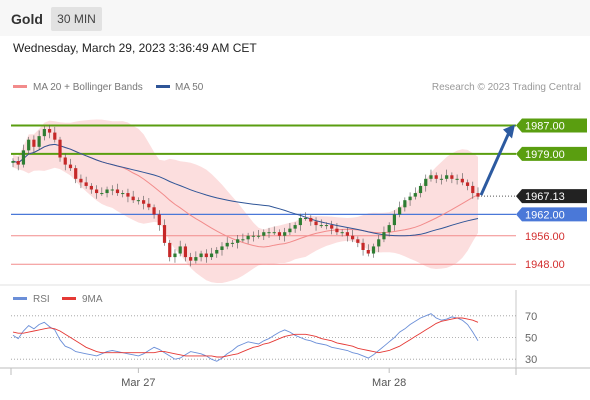 The width and height of the screenshot is (590, 400). I want to click on instrument-title: Gold, so click(27, 19).